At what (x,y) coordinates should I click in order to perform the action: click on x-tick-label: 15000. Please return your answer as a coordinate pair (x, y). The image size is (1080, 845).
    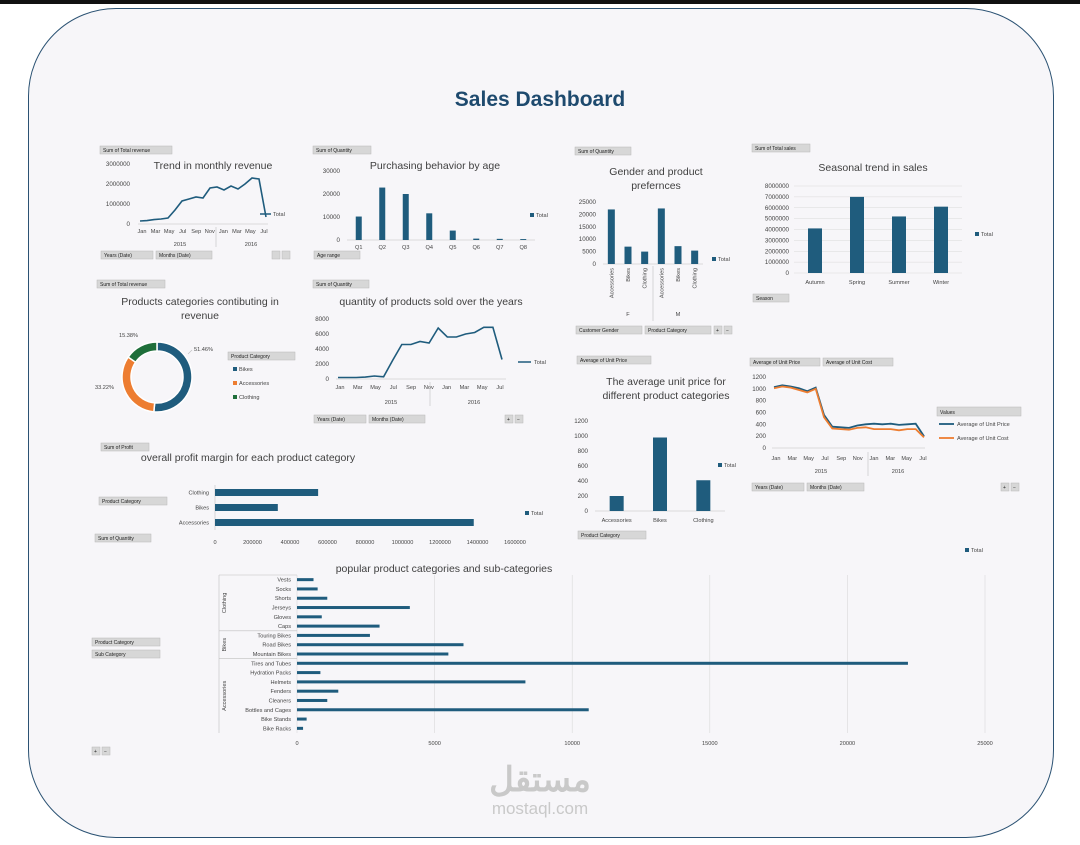
    Looking at the image, I should click on (710, 744).